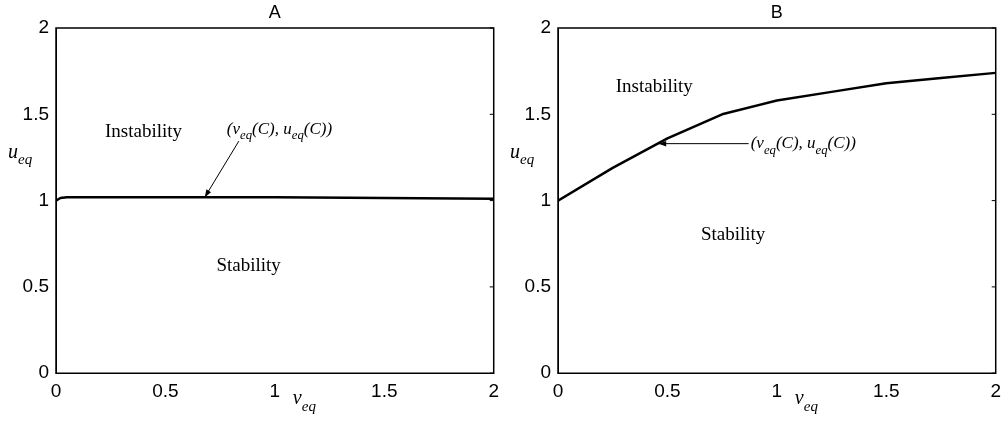  What do you see at coordinates (776, 11) in the screenshot?
I see `chart-title: B` at bounding box center [776, 11].